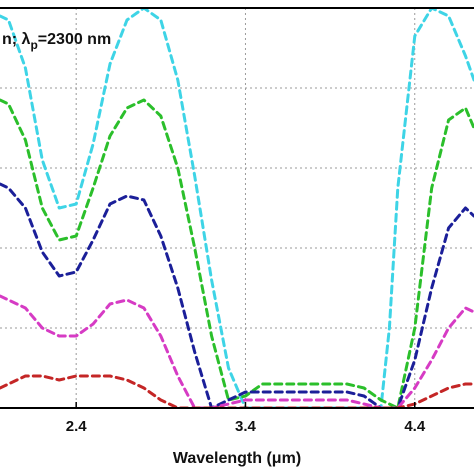 The height and width of the screenshot is (474, 474). What do you see at coordinates (77, 426) in the screenshot?
I see `x-tick-label-0: 2.4` at bounding box center [77, 426].